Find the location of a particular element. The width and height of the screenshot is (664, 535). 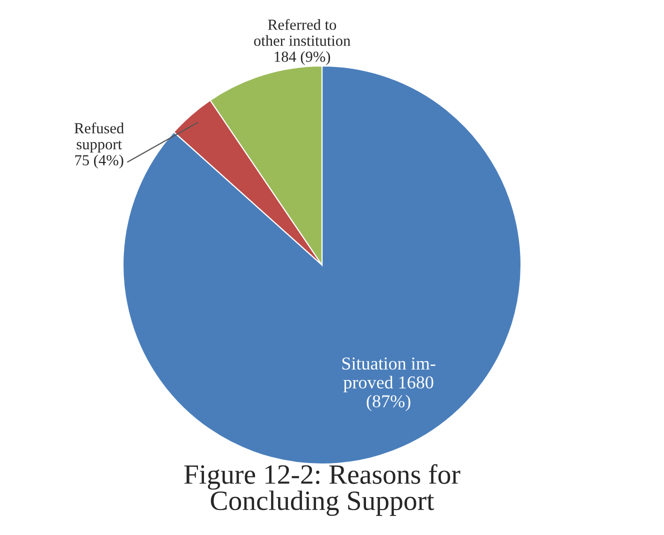

slice-label: Referred to other institution 184 (9%) is located at coordinates (302, 42).